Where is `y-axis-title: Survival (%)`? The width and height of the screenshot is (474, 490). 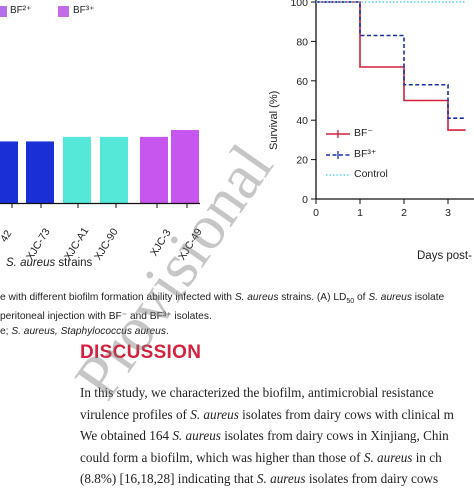 y-axis-title: Survival (%) is located at coordinates (274, 120).